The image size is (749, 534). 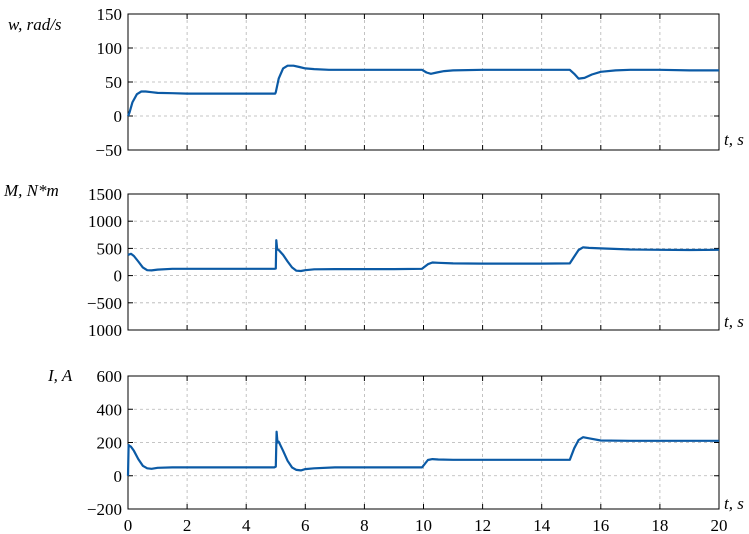 What do you see at coordinates (110, 409) in the screenshot?
I see `current-ytick-label: 400` at bounding box center [110, 409].